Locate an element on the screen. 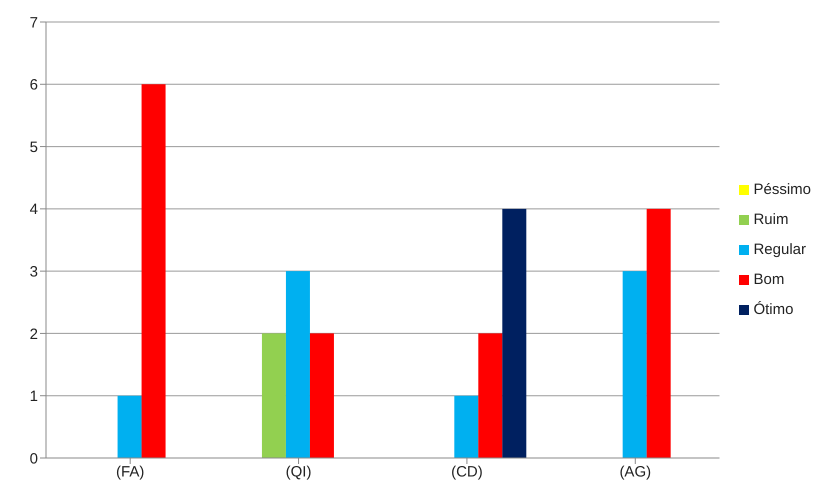 Image resolution: width=839 pixels, height=500 pixels. y-tick-label: 3 is located at coordinates (34, 271).